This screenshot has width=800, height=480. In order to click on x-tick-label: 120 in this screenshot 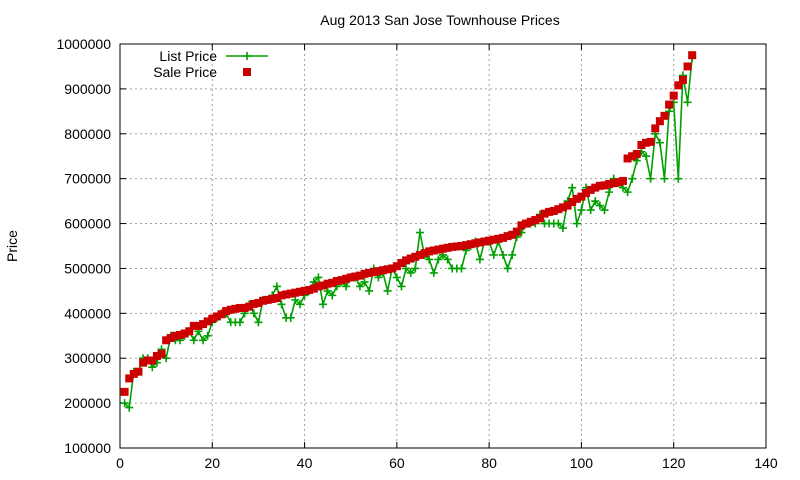, I will do `click(674, 463)`.